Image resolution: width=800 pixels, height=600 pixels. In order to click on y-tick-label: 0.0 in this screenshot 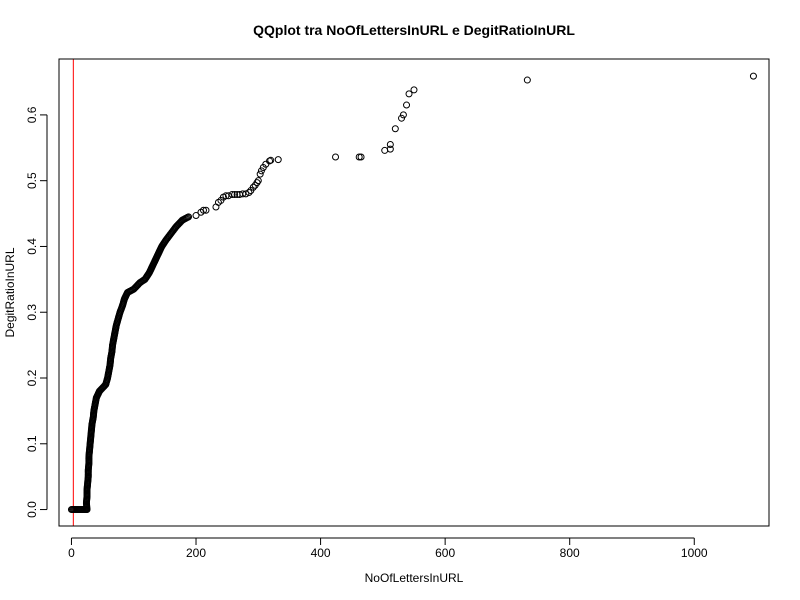, I will do `click(32, 509)`.